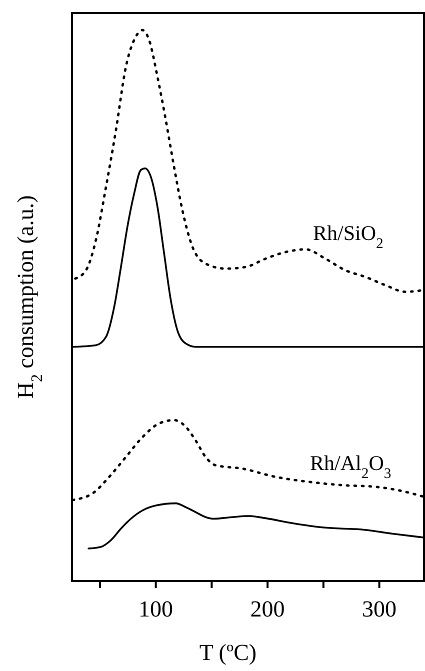  Describe the element at coordinates (379, 609) in the screenshot. I see `x-tick-label: 300` at that location.